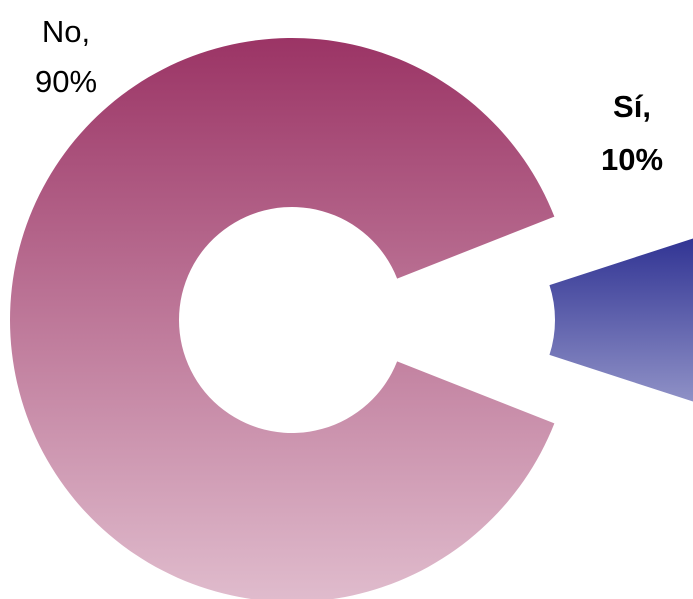 Image resolution: width=693 pixels, height=599 pixels. Describe the element at coordinates (66, 81) in the screenshot. I see `data-label-no-line-2: 90%` at that location.